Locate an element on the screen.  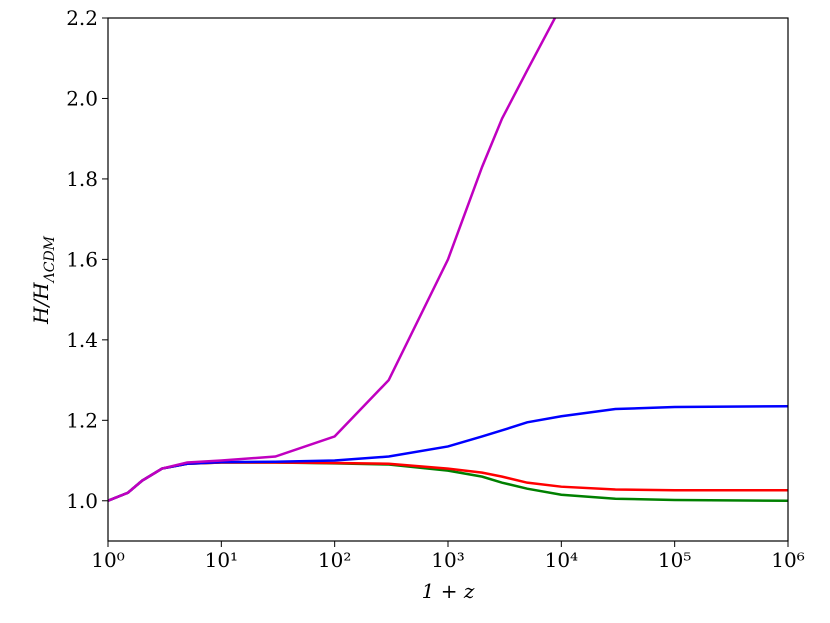
y-tick-label: 1.2 is located at coordinates (82, 420).